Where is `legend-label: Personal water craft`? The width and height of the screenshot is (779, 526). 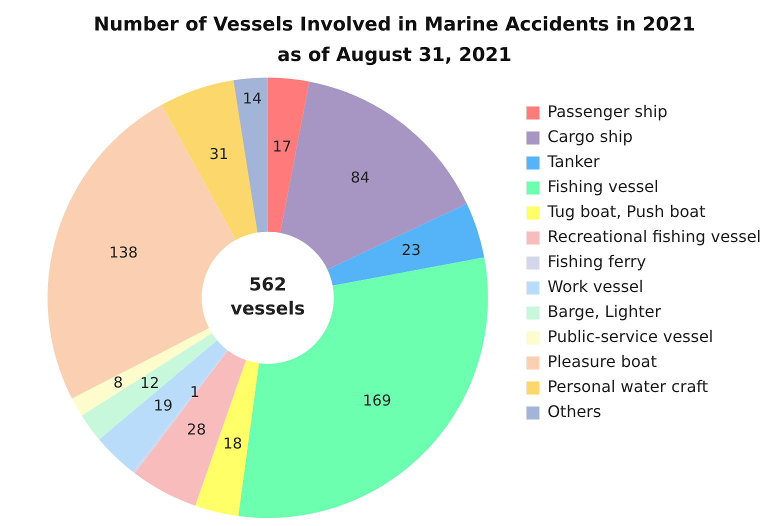 legend-label: Personal water craft is located at coordinates (627, 386).